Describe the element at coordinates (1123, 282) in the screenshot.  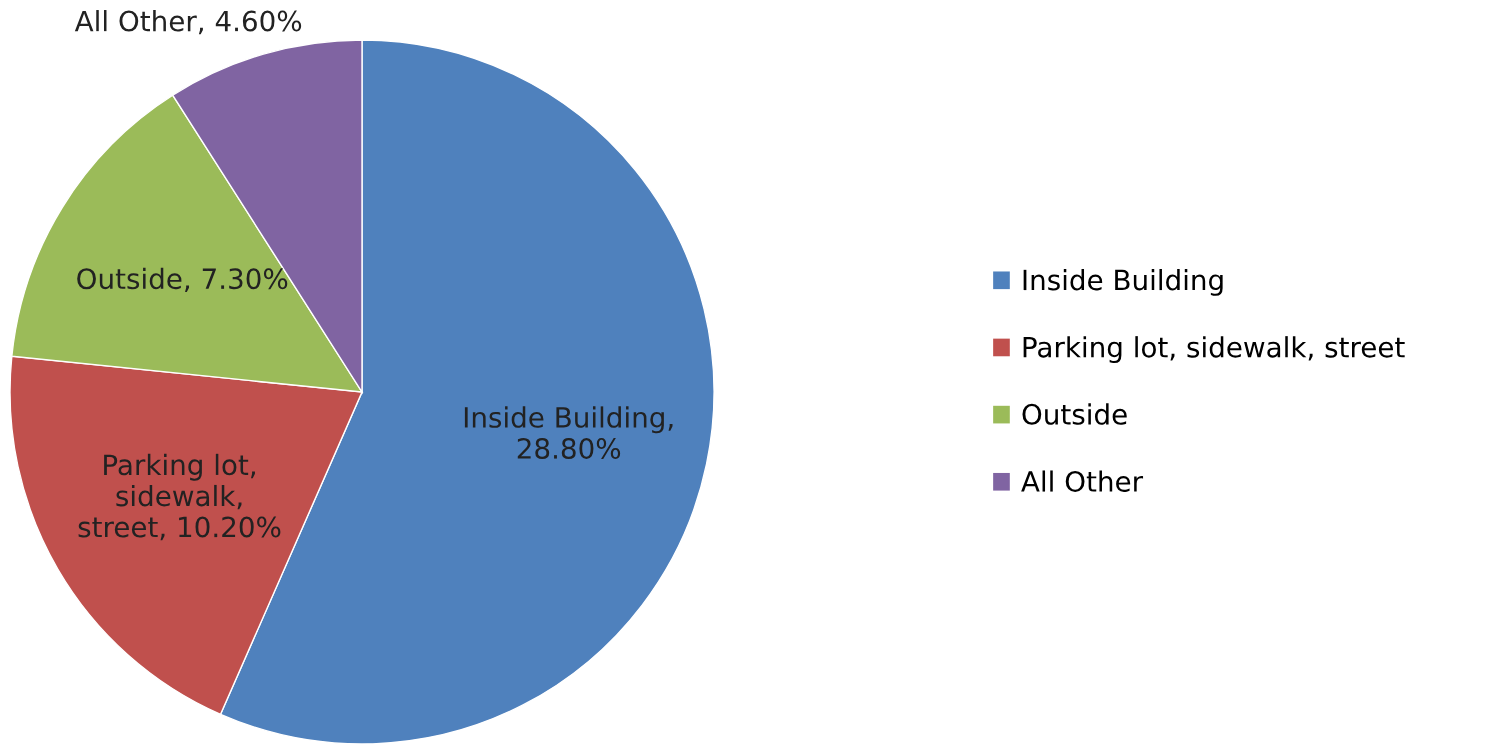
I see `legend-label: Inside Building` at that location.